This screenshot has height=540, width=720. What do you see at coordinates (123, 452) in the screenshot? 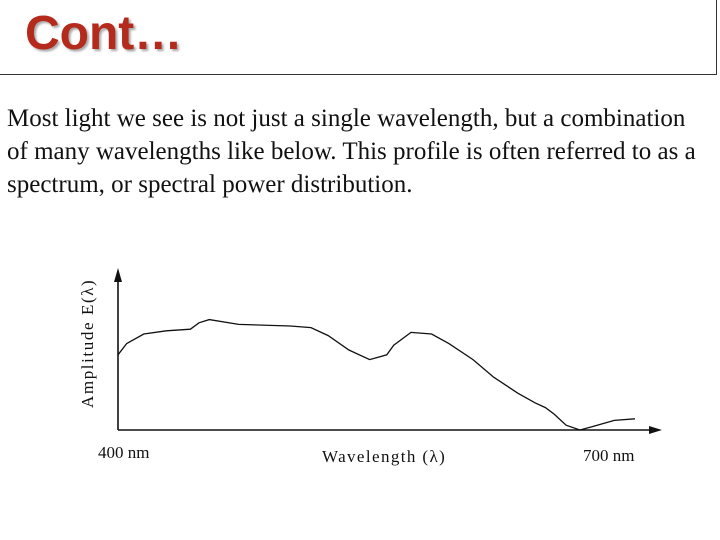
I see `x-tick-label-400: 400 nm` at bounding box center [123, 452].